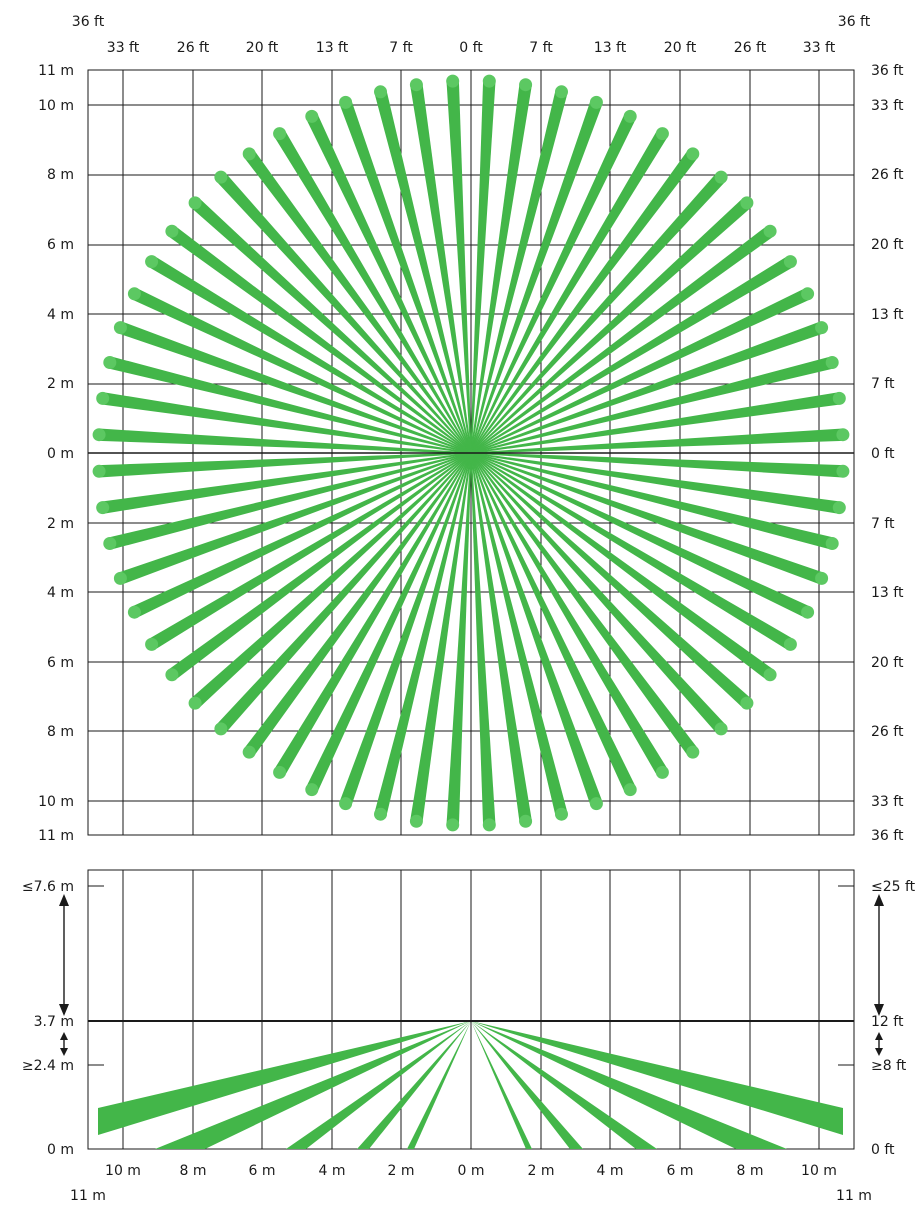  I want to click on bottom-corner-label-right: 11 m, so click(854, 1196).